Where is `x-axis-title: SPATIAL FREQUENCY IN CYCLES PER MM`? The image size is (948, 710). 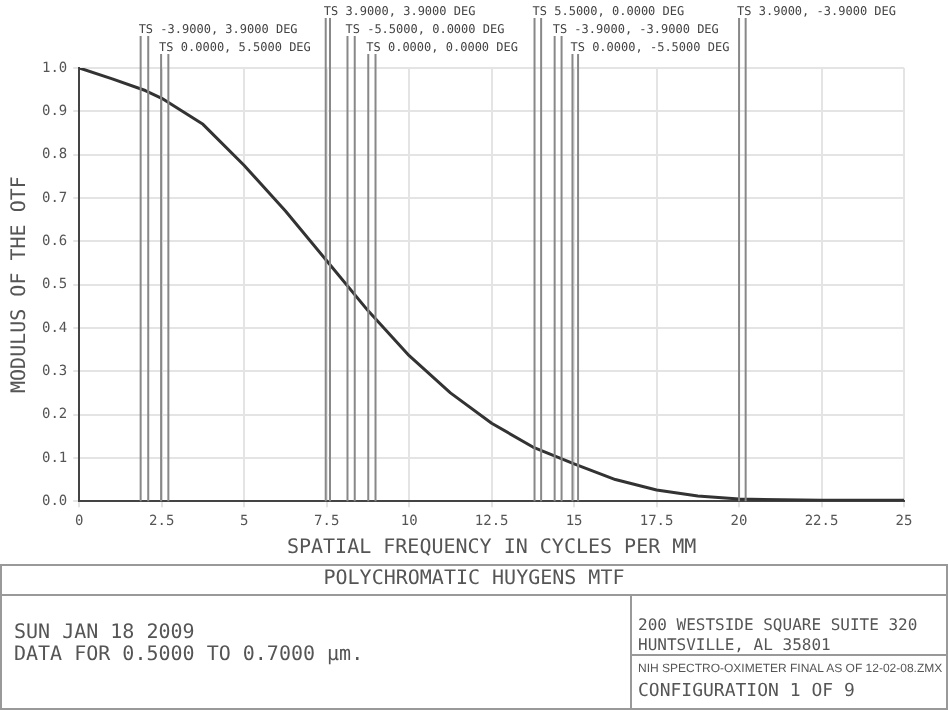
x-axis-title: SPATIAL FREQUENCY IN CYCLES PER MM is located at coordinates (491, 548).